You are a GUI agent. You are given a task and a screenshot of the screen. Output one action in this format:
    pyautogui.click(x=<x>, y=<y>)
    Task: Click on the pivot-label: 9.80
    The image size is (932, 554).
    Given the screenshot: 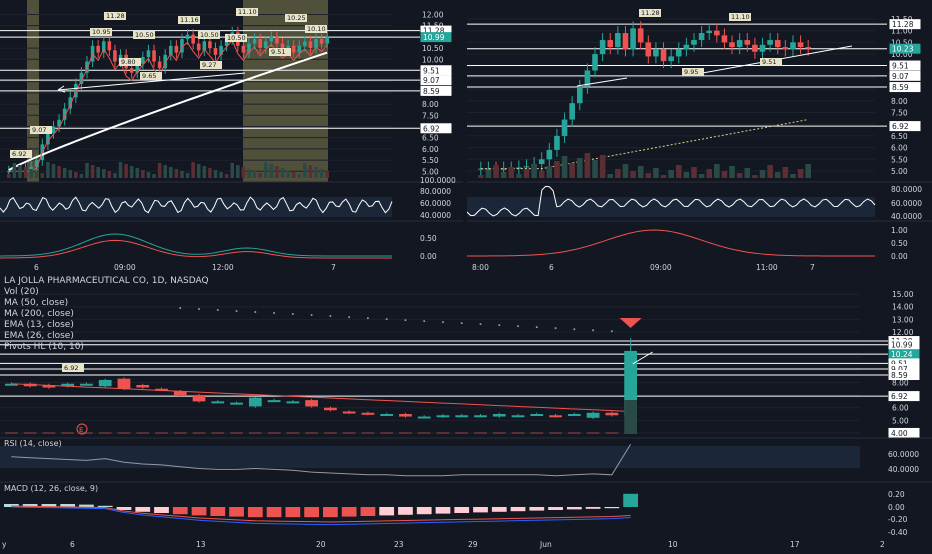 What is the action you would take?
    pyautogui.click(x=128, y=62)
    